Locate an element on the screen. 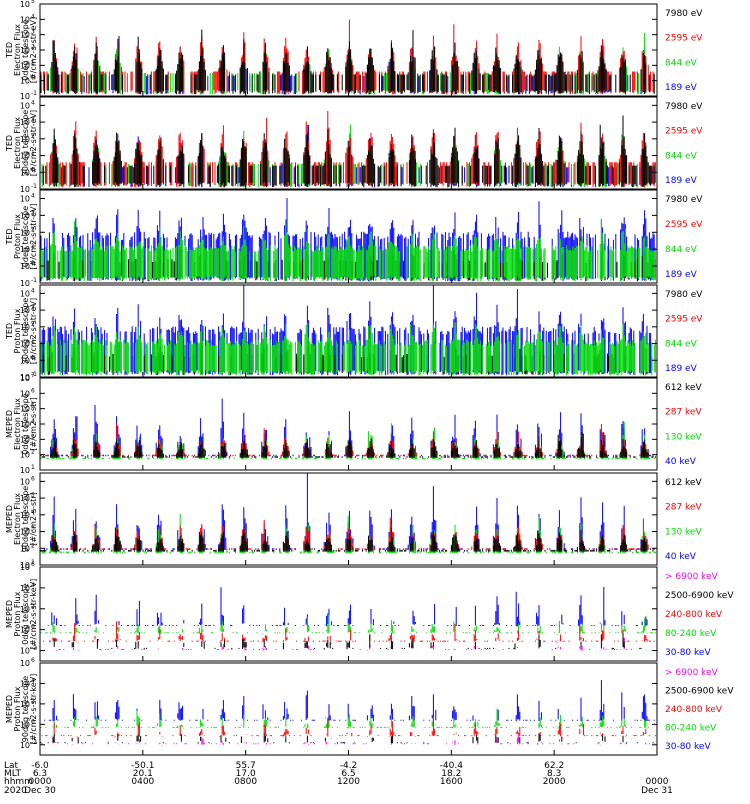 This screenshot has width=750, height=804. x-axis-tick-label: Dec 30 is located at coordinates (40, 791).